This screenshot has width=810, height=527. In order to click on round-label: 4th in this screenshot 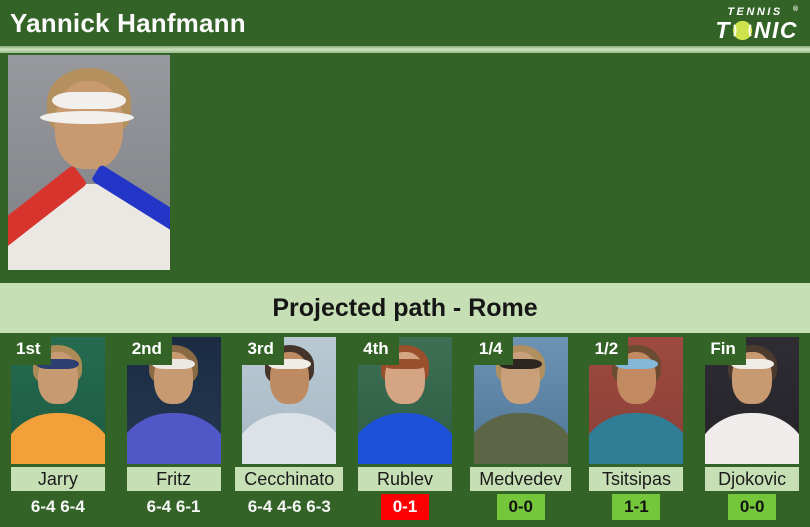, I will do `click(374, 351)`.